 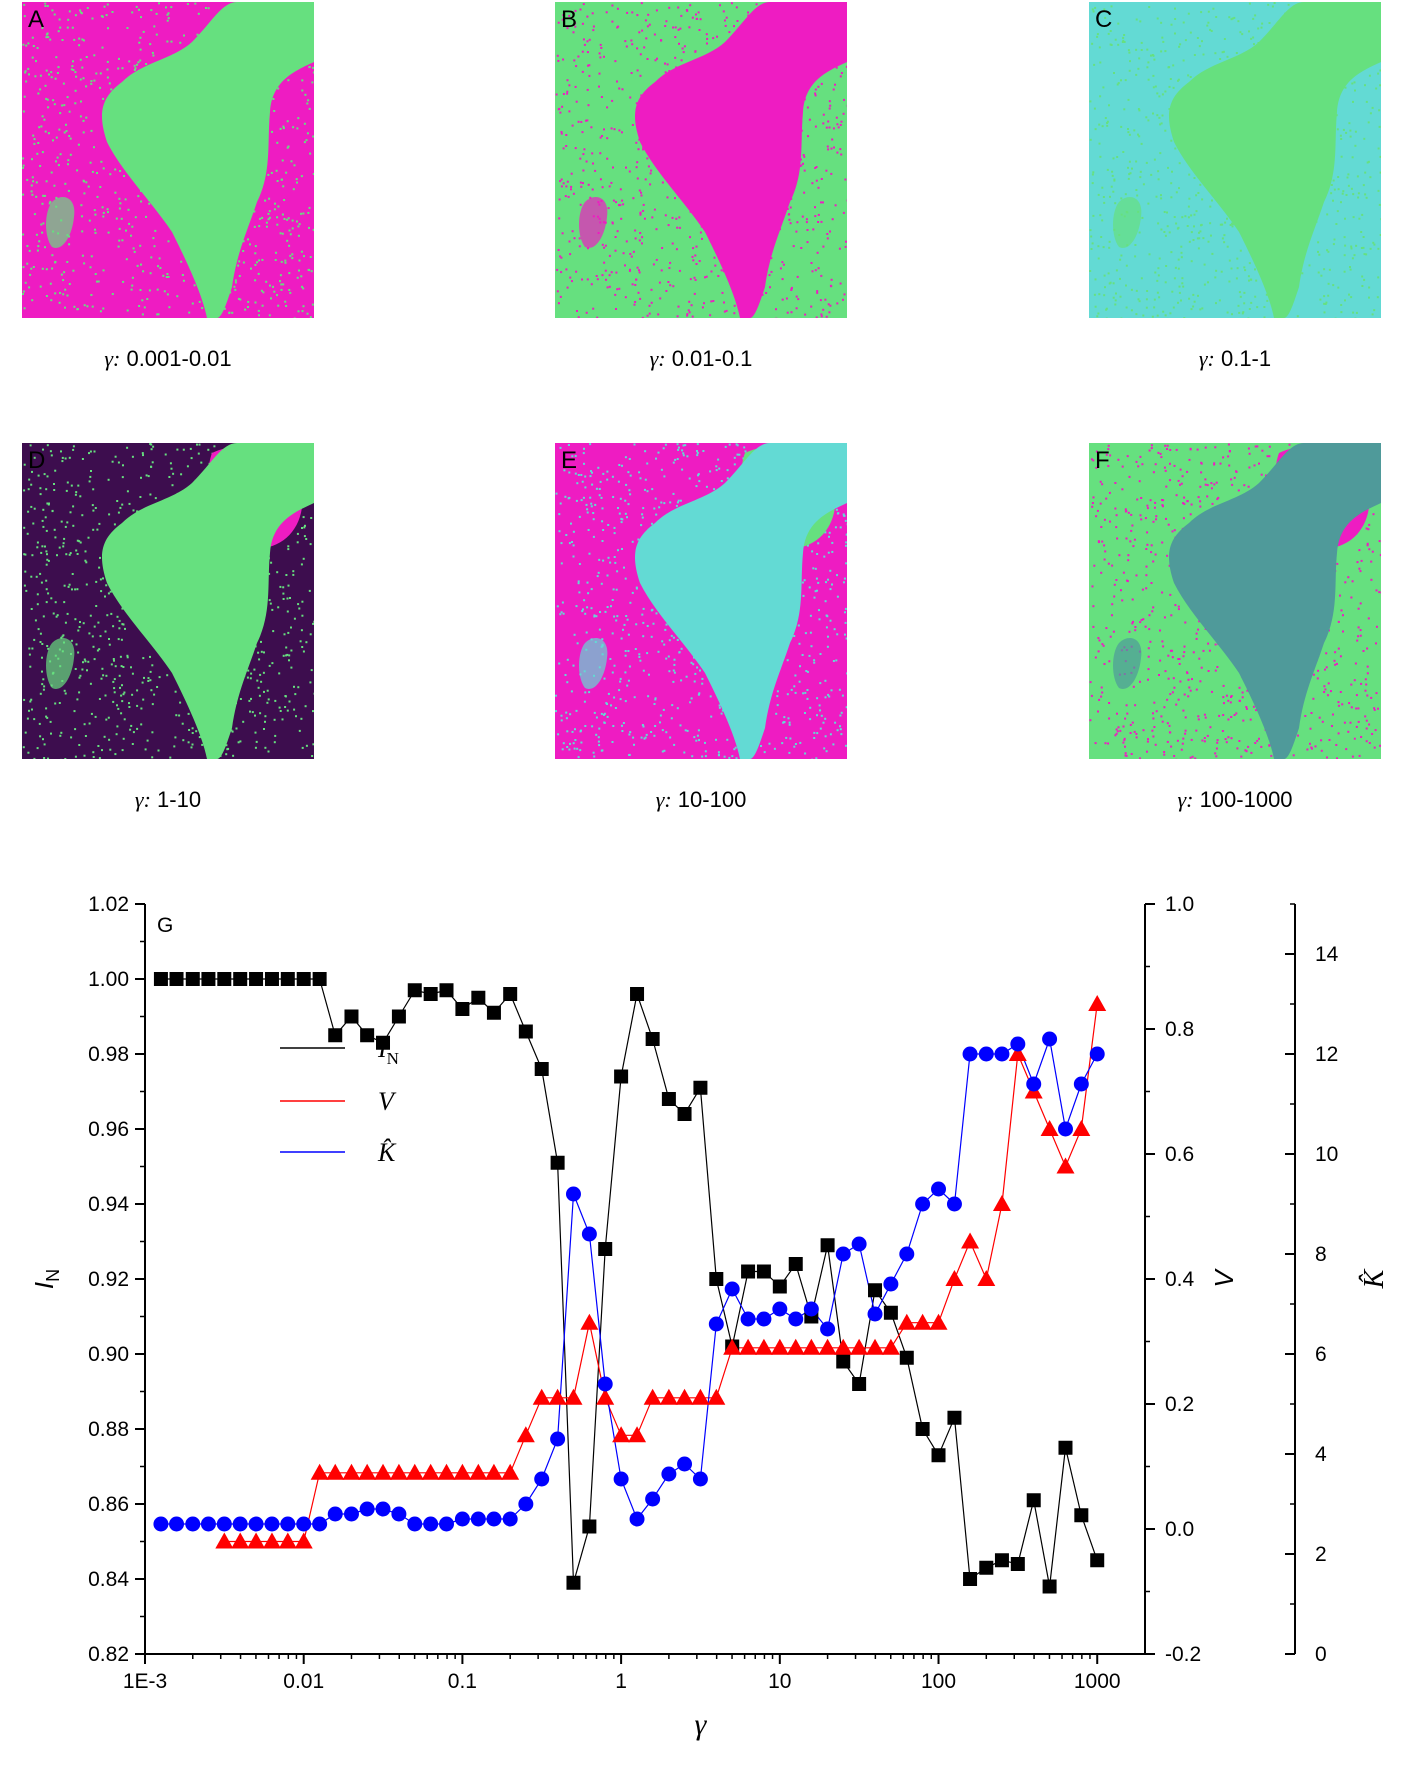 I want to click on left-axis-title: IN, so click(x=46, y=1279).